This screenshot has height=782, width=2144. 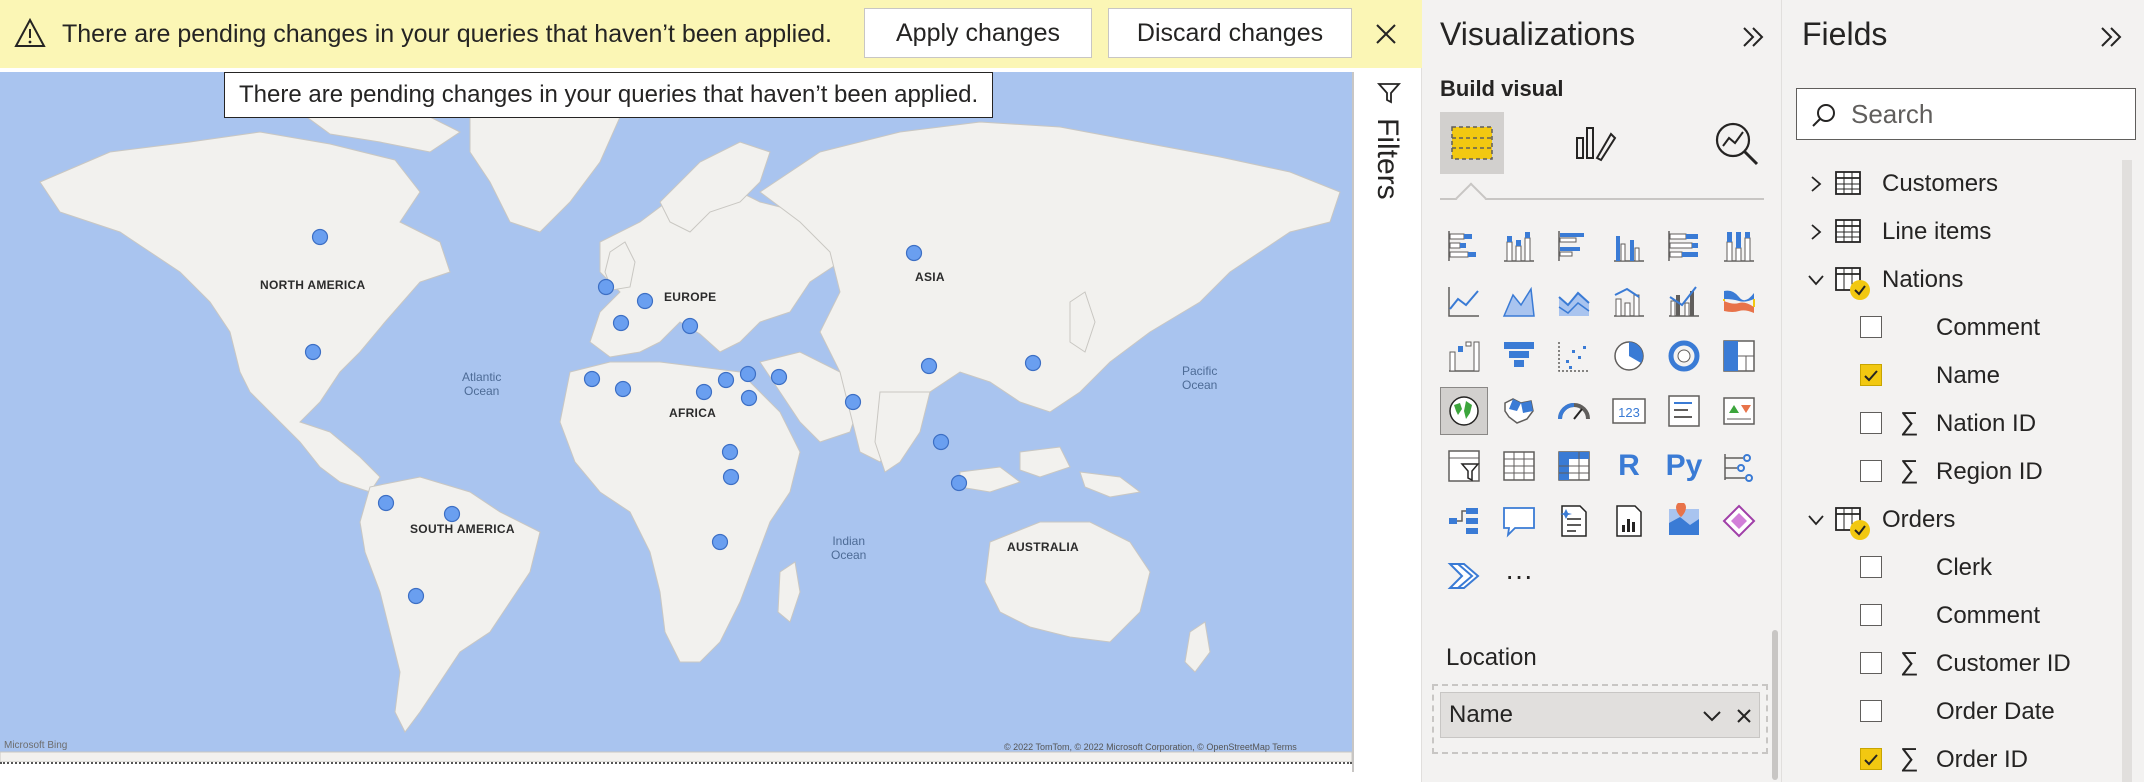 What do you see at coordinates (1684, 246) in the screenshot?
I see `100-stacked-bar-chart-icon` at bounding box center [1684, 246].